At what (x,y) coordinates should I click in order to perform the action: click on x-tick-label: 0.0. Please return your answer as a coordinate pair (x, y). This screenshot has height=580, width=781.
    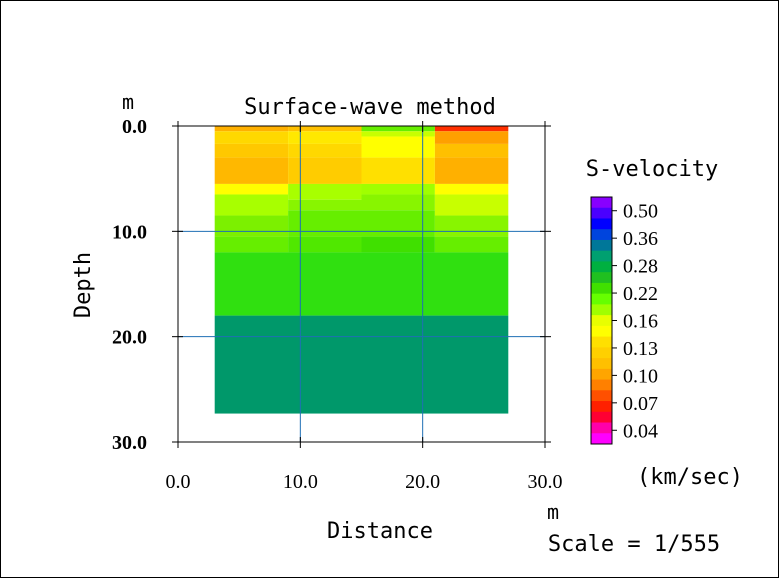
    Looking at the image, I should click on (178, 482).